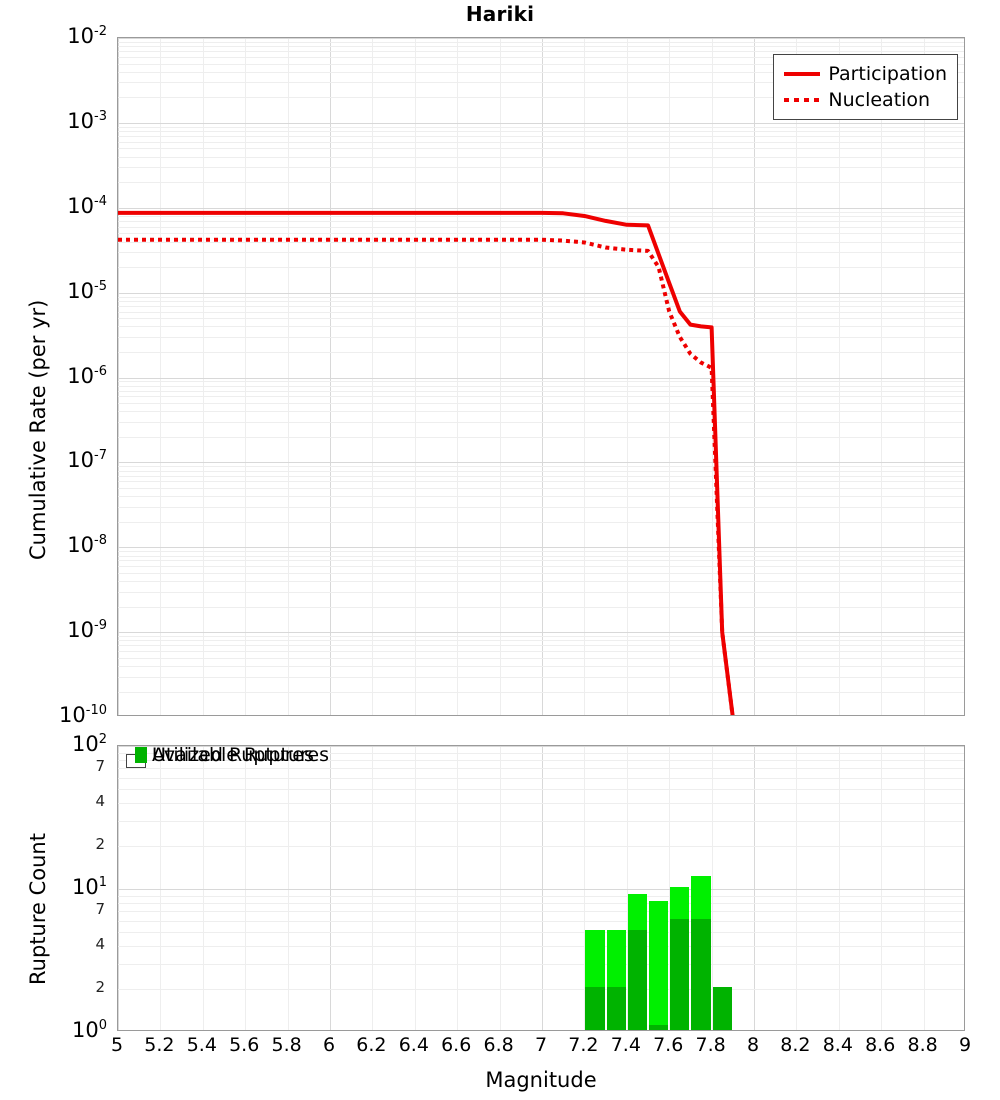  Describe the element at coordinates (753, 1045) in the screenshot. I see `x-tick-label: 8` at that location.